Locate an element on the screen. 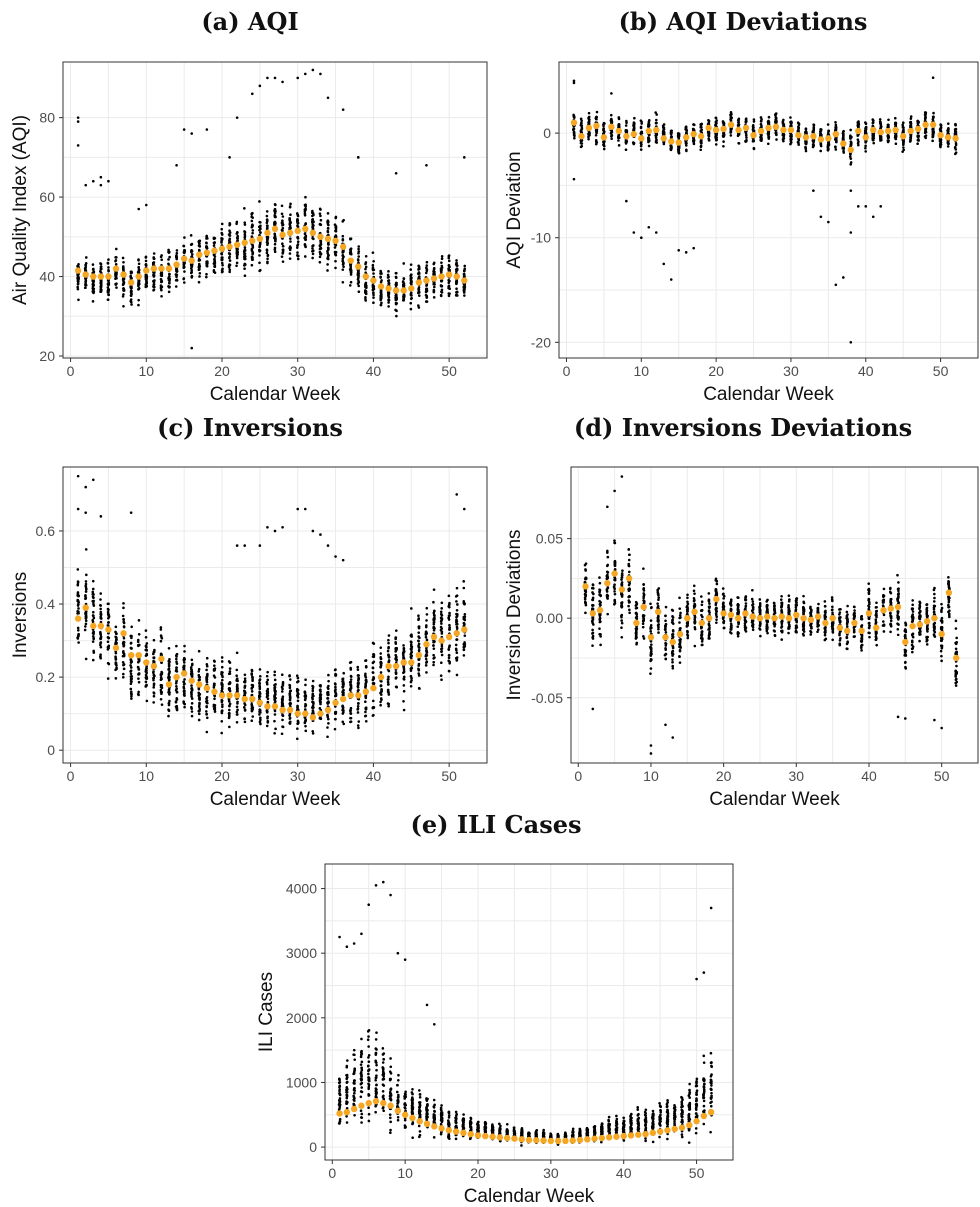 Image resolution: width=980 pixels, height=1207 pixels. chart-c-y-tick-label: 0.6 is located at coordinates (46, 531).